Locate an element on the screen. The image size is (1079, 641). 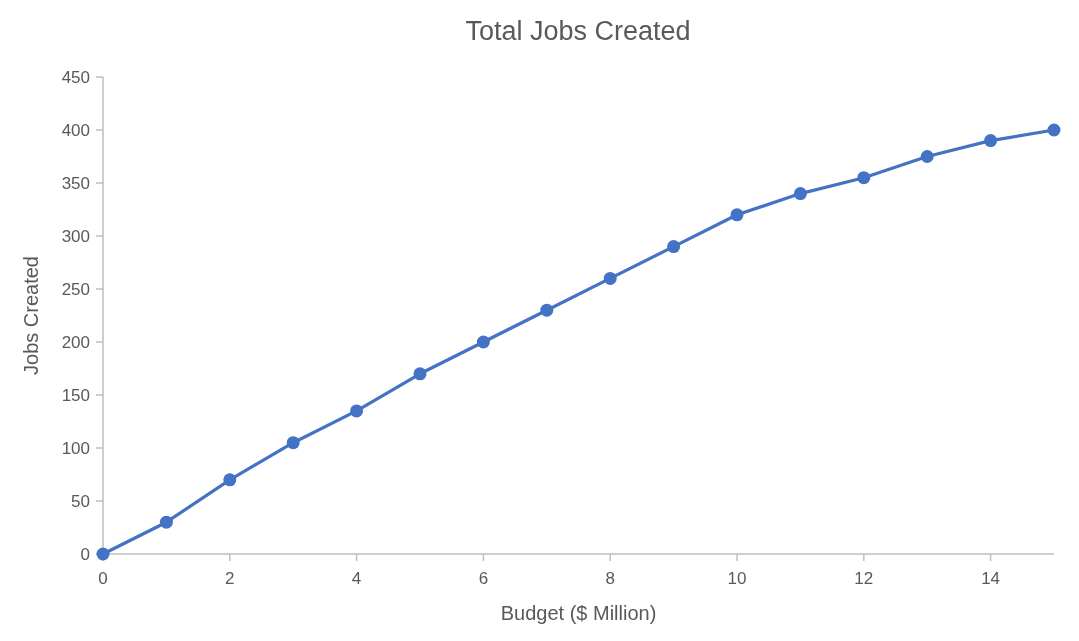
x-tick-label: 14 is located at coordinates (991, 578).